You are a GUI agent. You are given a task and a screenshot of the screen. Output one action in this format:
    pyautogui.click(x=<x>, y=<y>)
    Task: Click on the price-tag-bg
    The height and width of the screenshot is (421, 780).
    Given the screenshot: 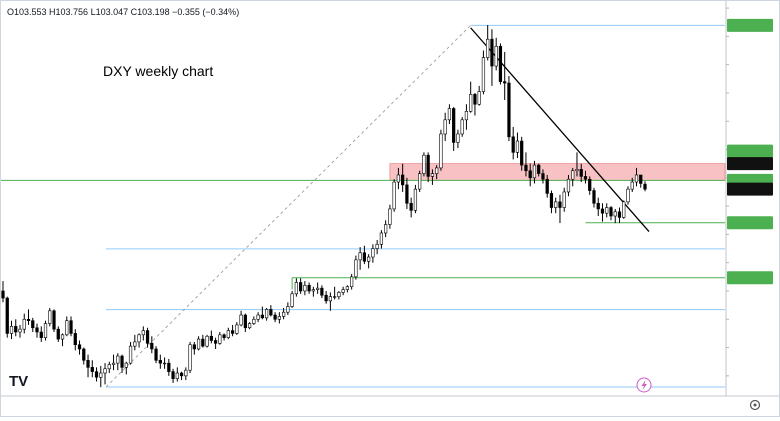 What is the action you would take?
    pyautogui.click(x=750, y=25)
    